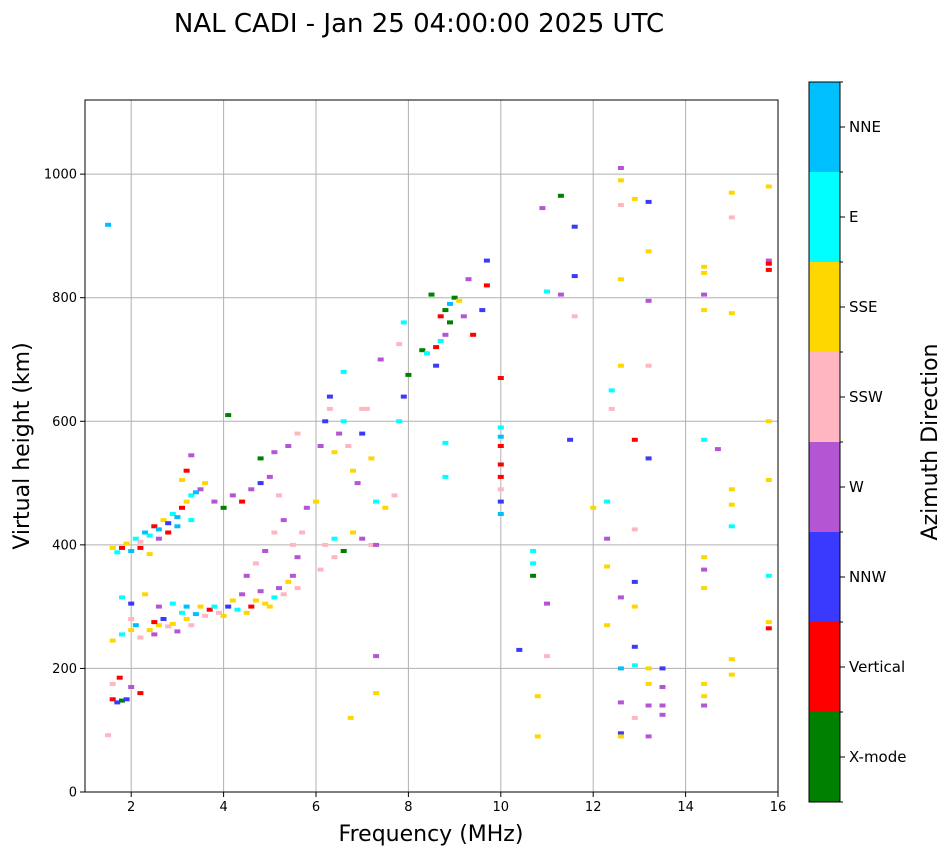 The height and width of the screenshot is (856, 951). I want to click on x-axis-label: Frequency (MHz), so click(431, 834).